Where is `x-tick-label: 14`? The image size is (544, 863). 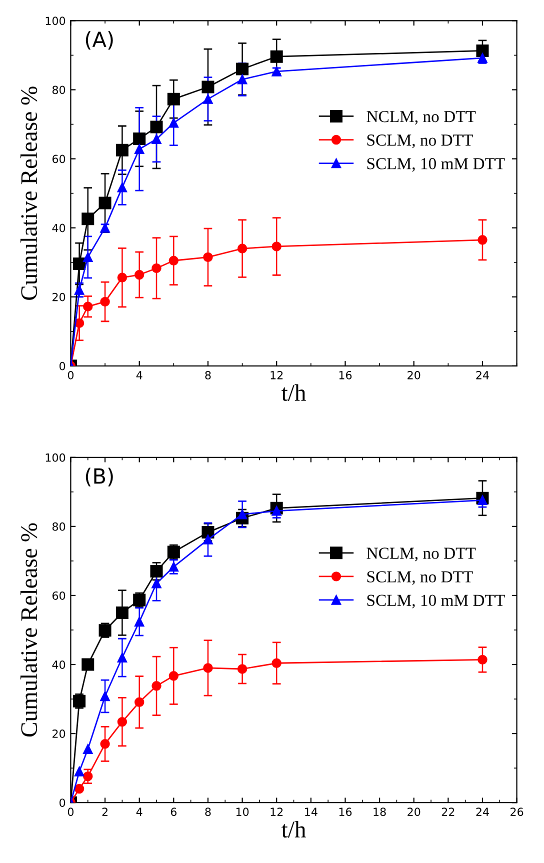 x-tick-label: 14 is located at coordinates (311, 812).